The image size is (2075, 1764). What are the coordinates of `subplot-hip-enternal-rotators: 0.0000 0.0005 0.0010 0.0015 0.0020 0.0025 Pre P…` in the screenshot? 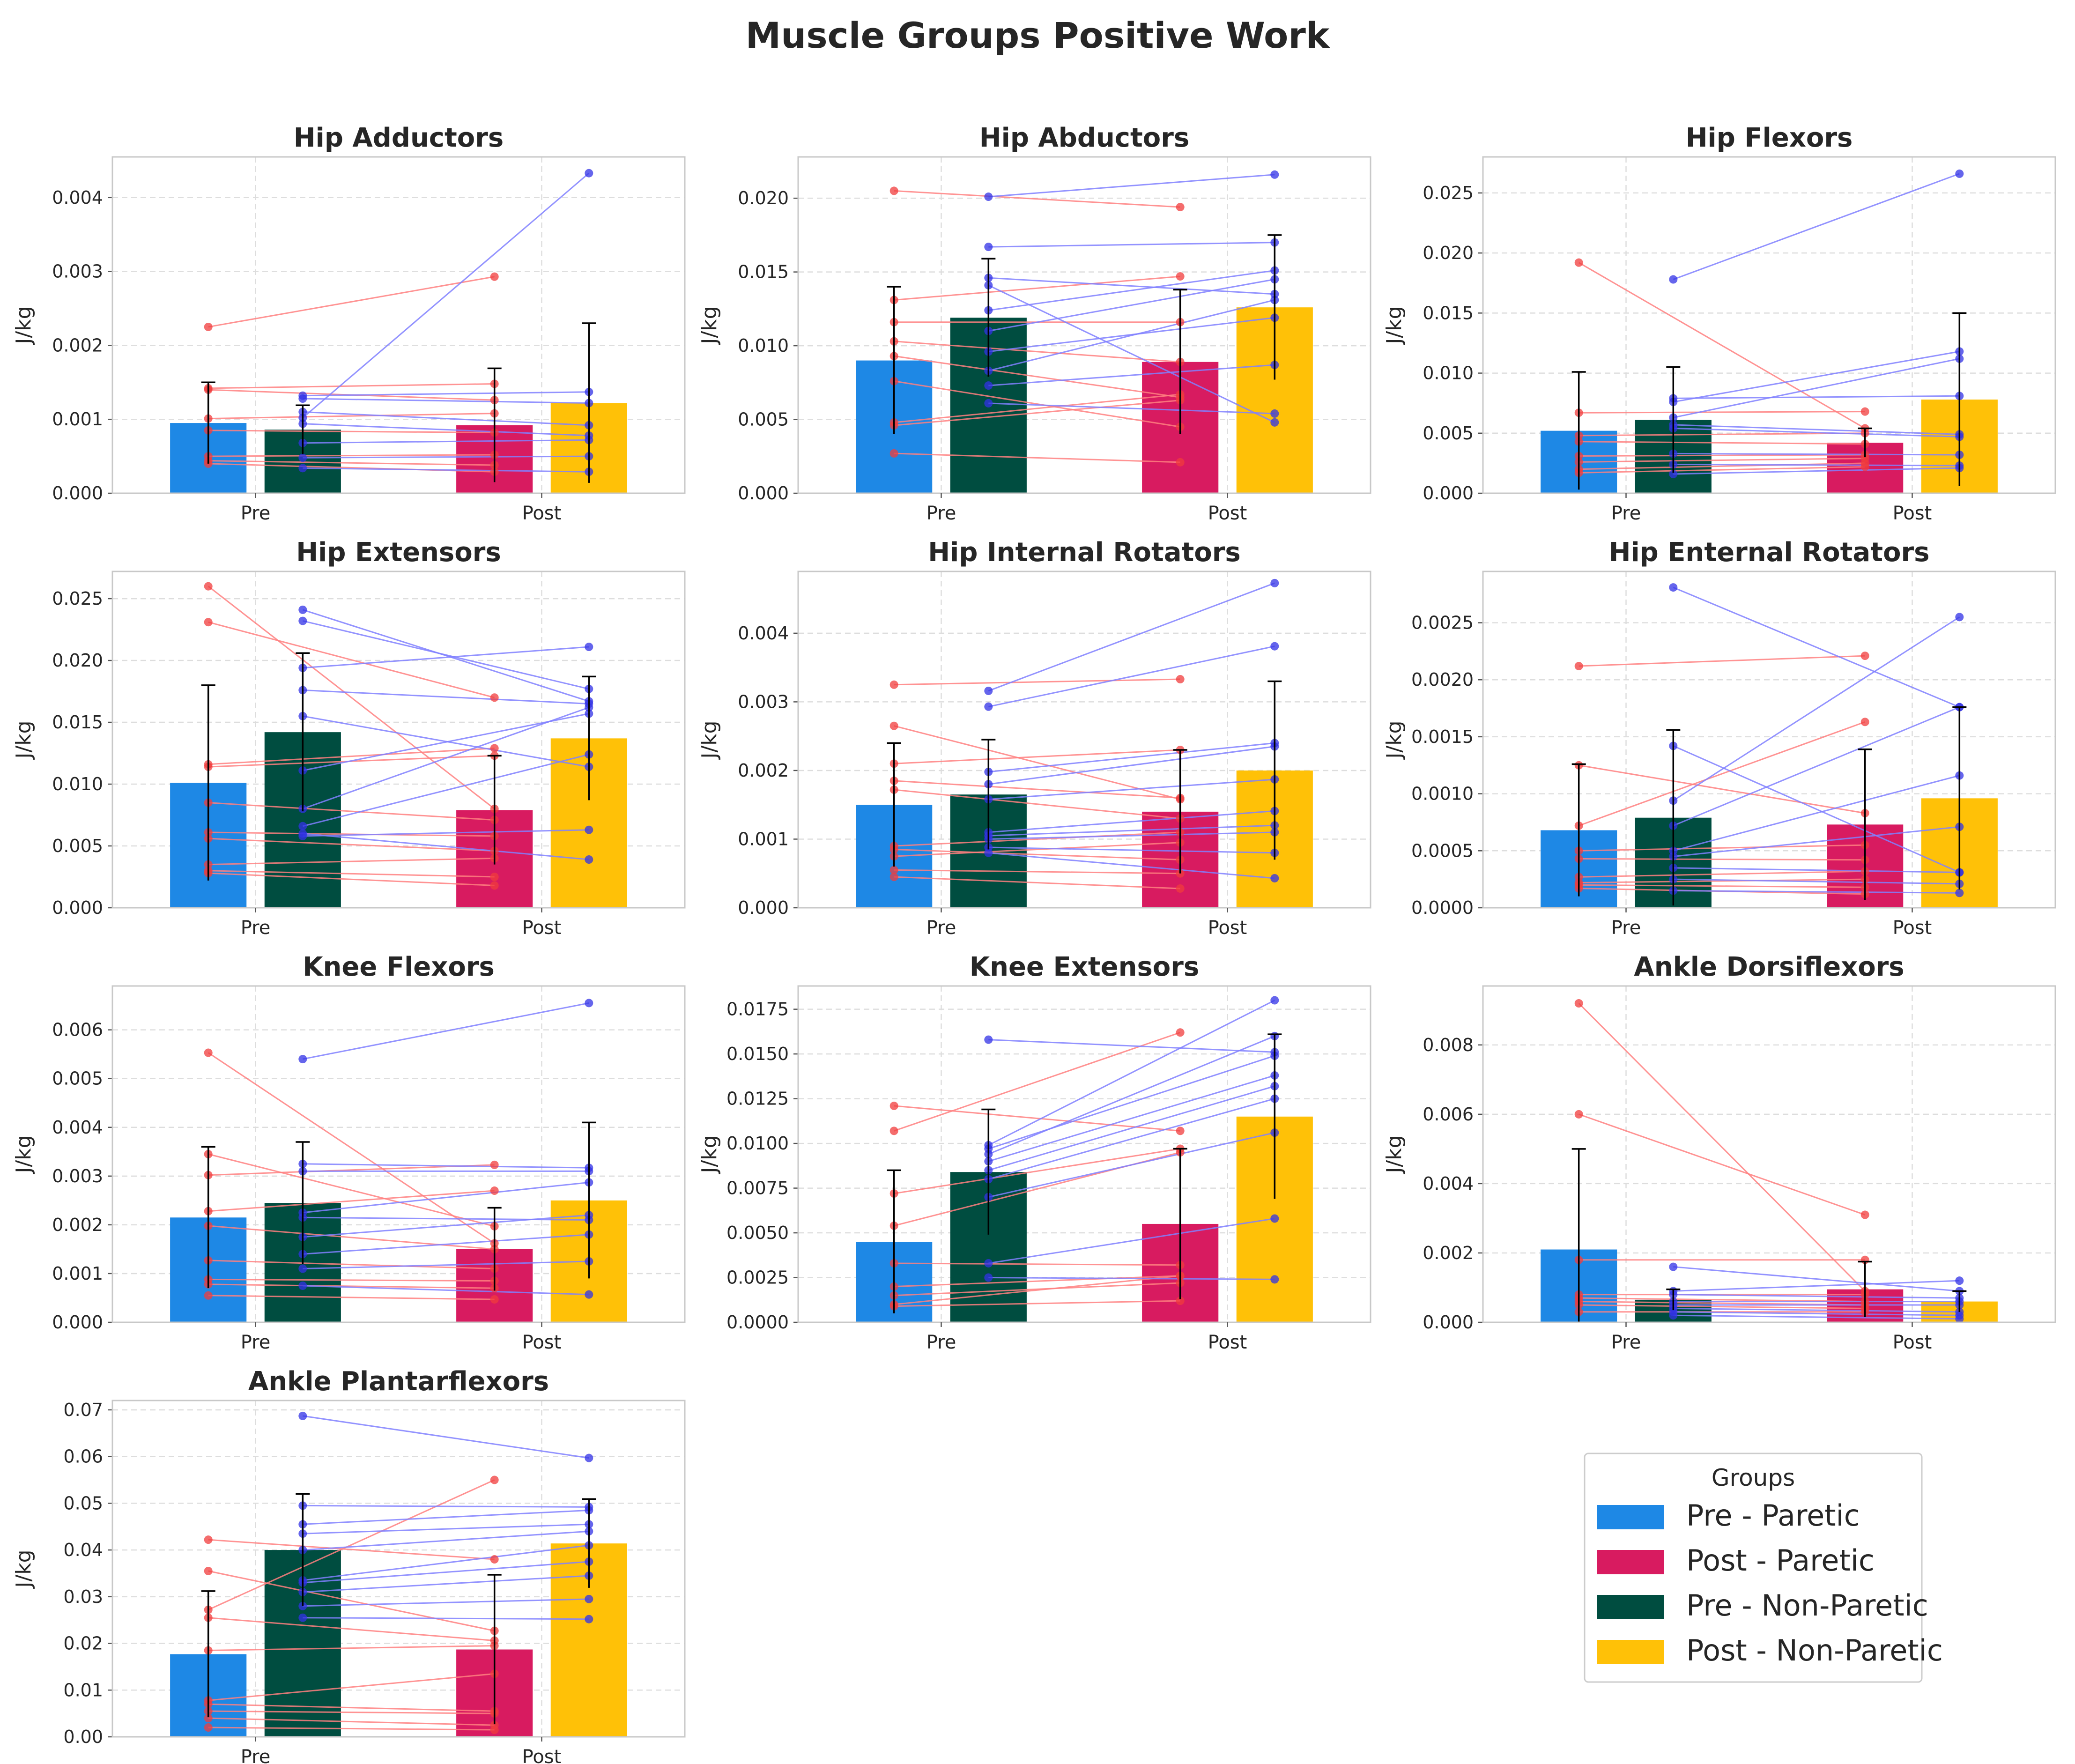 It's located at (1719, 738).